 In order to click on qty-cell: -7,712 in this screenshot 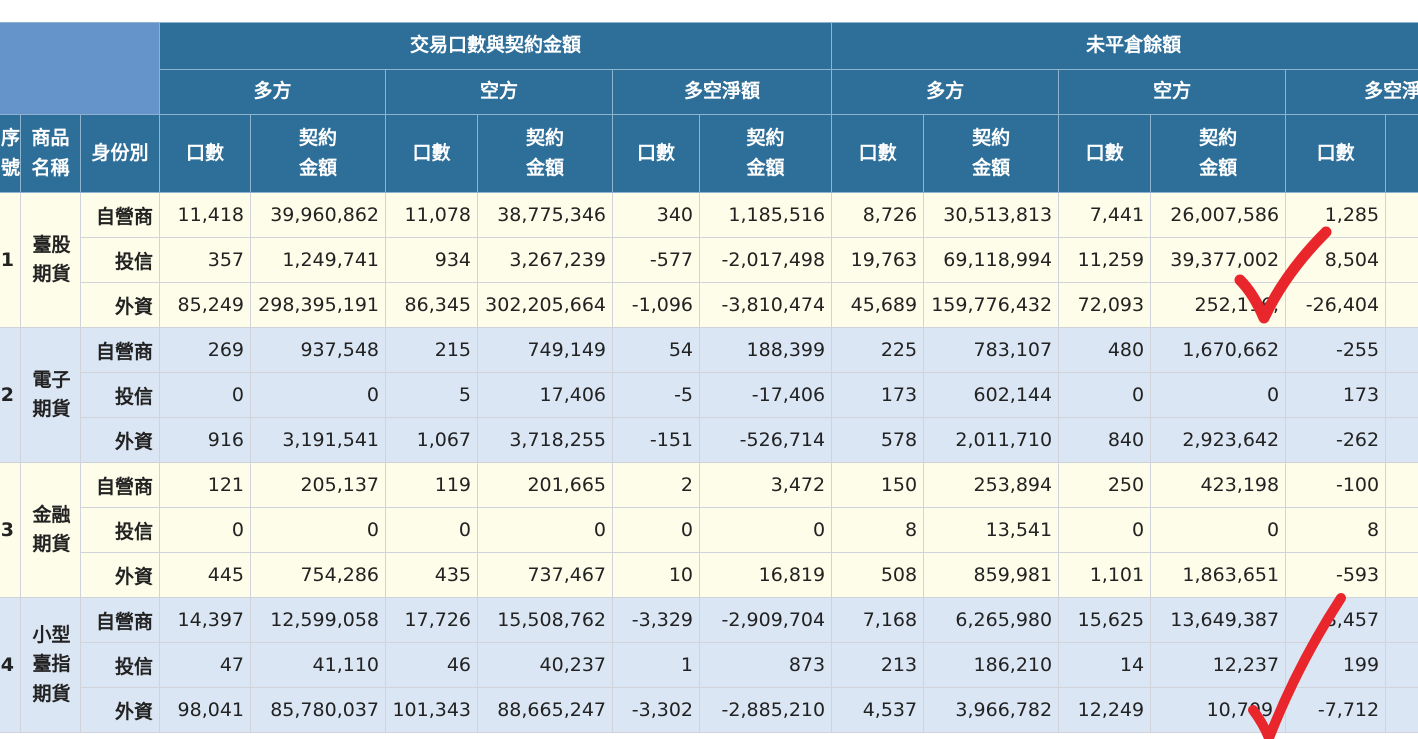, I will do `click(1336, 710)`.